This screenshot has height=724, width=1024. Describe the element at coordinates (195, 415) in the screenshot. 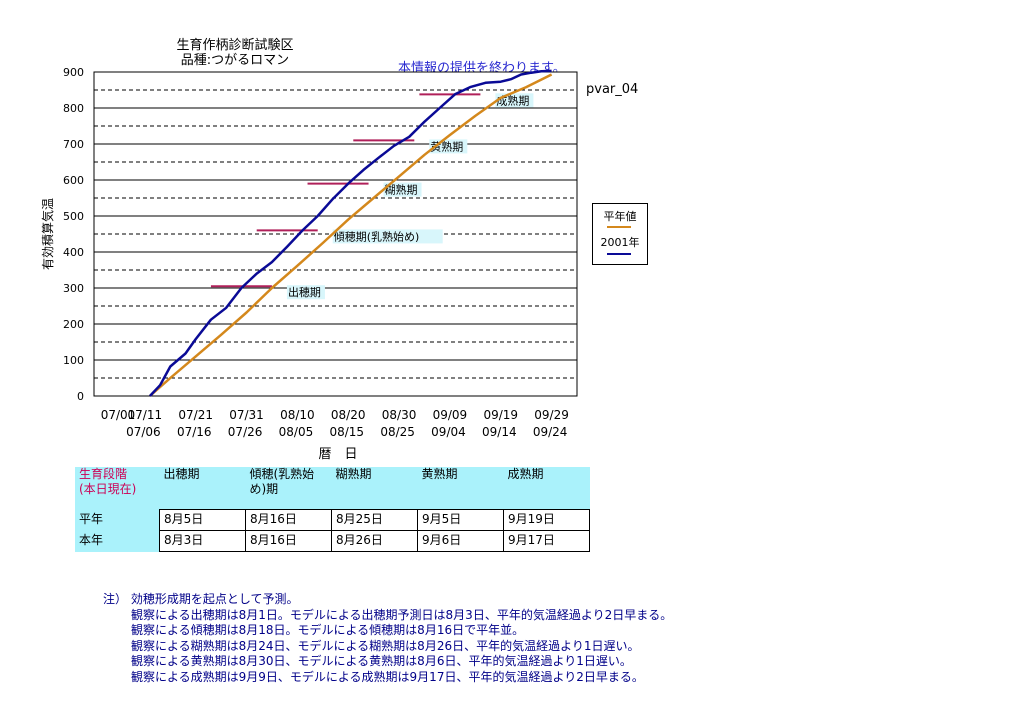

I see `x-tick-label: 07/21` at that location.